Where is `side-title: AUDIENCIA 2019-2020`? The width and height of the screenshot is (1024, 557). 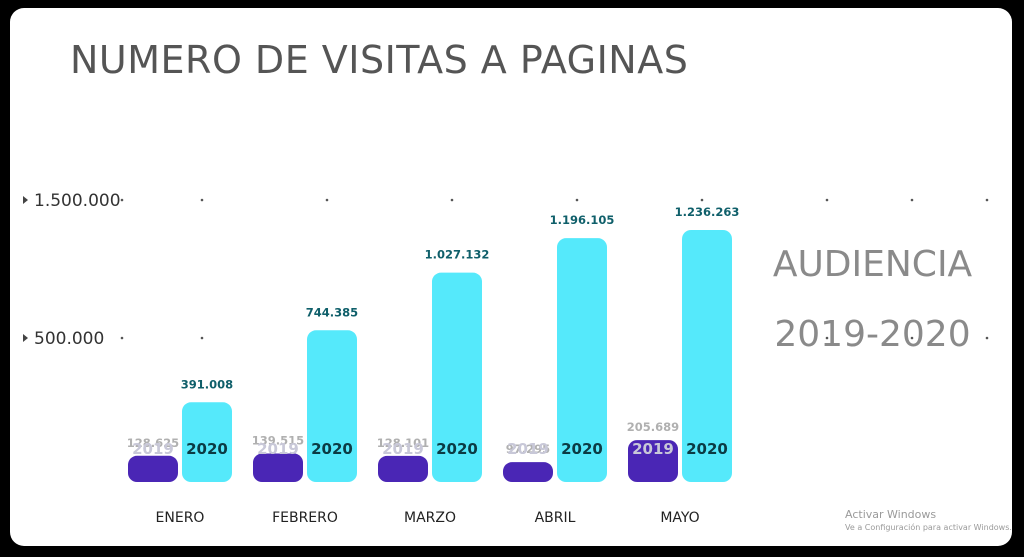 side-title: AUDIENCIA 2019-2020 is located at coordinates (872, 300).